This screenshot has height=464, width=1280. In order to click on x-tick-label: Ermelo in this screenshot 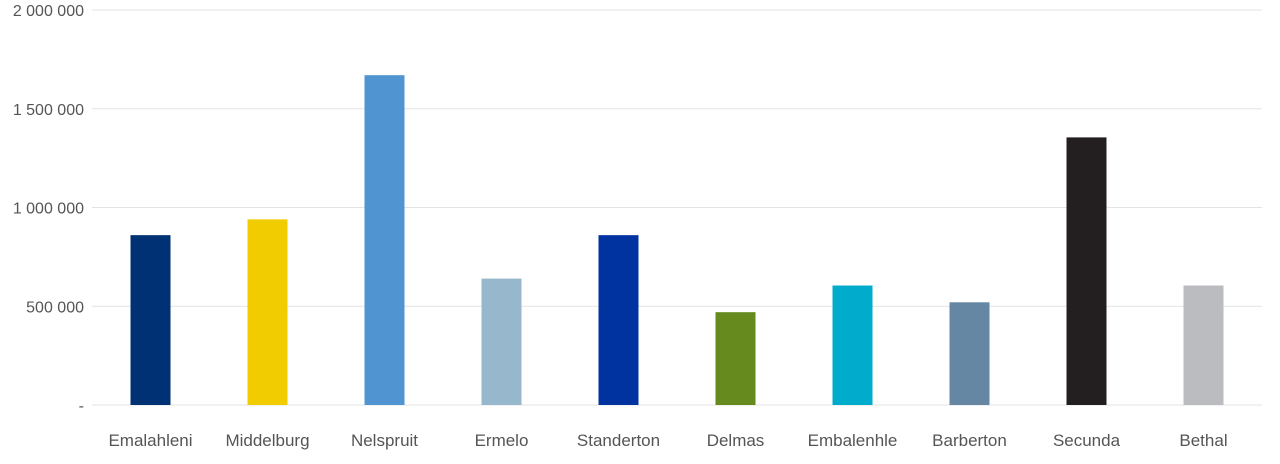, I will do `click(502, 440)`.